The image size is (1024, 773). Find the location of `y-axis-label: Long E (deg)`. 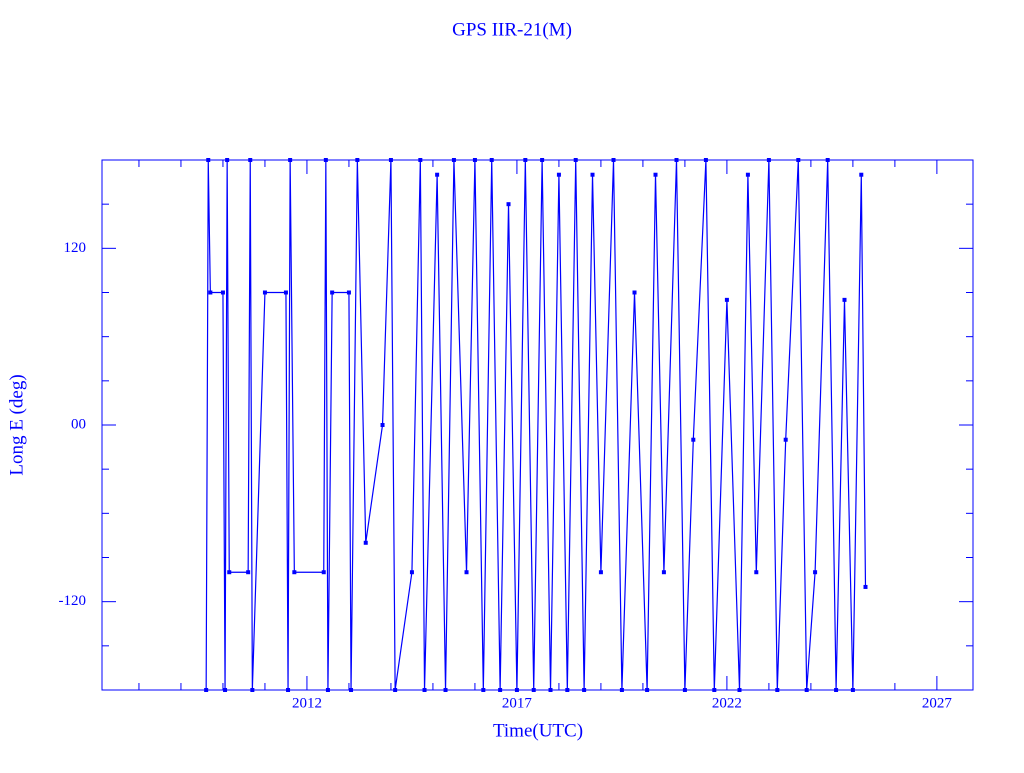

y-axis-label: Long E (deg) is located at coordinates (16, 424).